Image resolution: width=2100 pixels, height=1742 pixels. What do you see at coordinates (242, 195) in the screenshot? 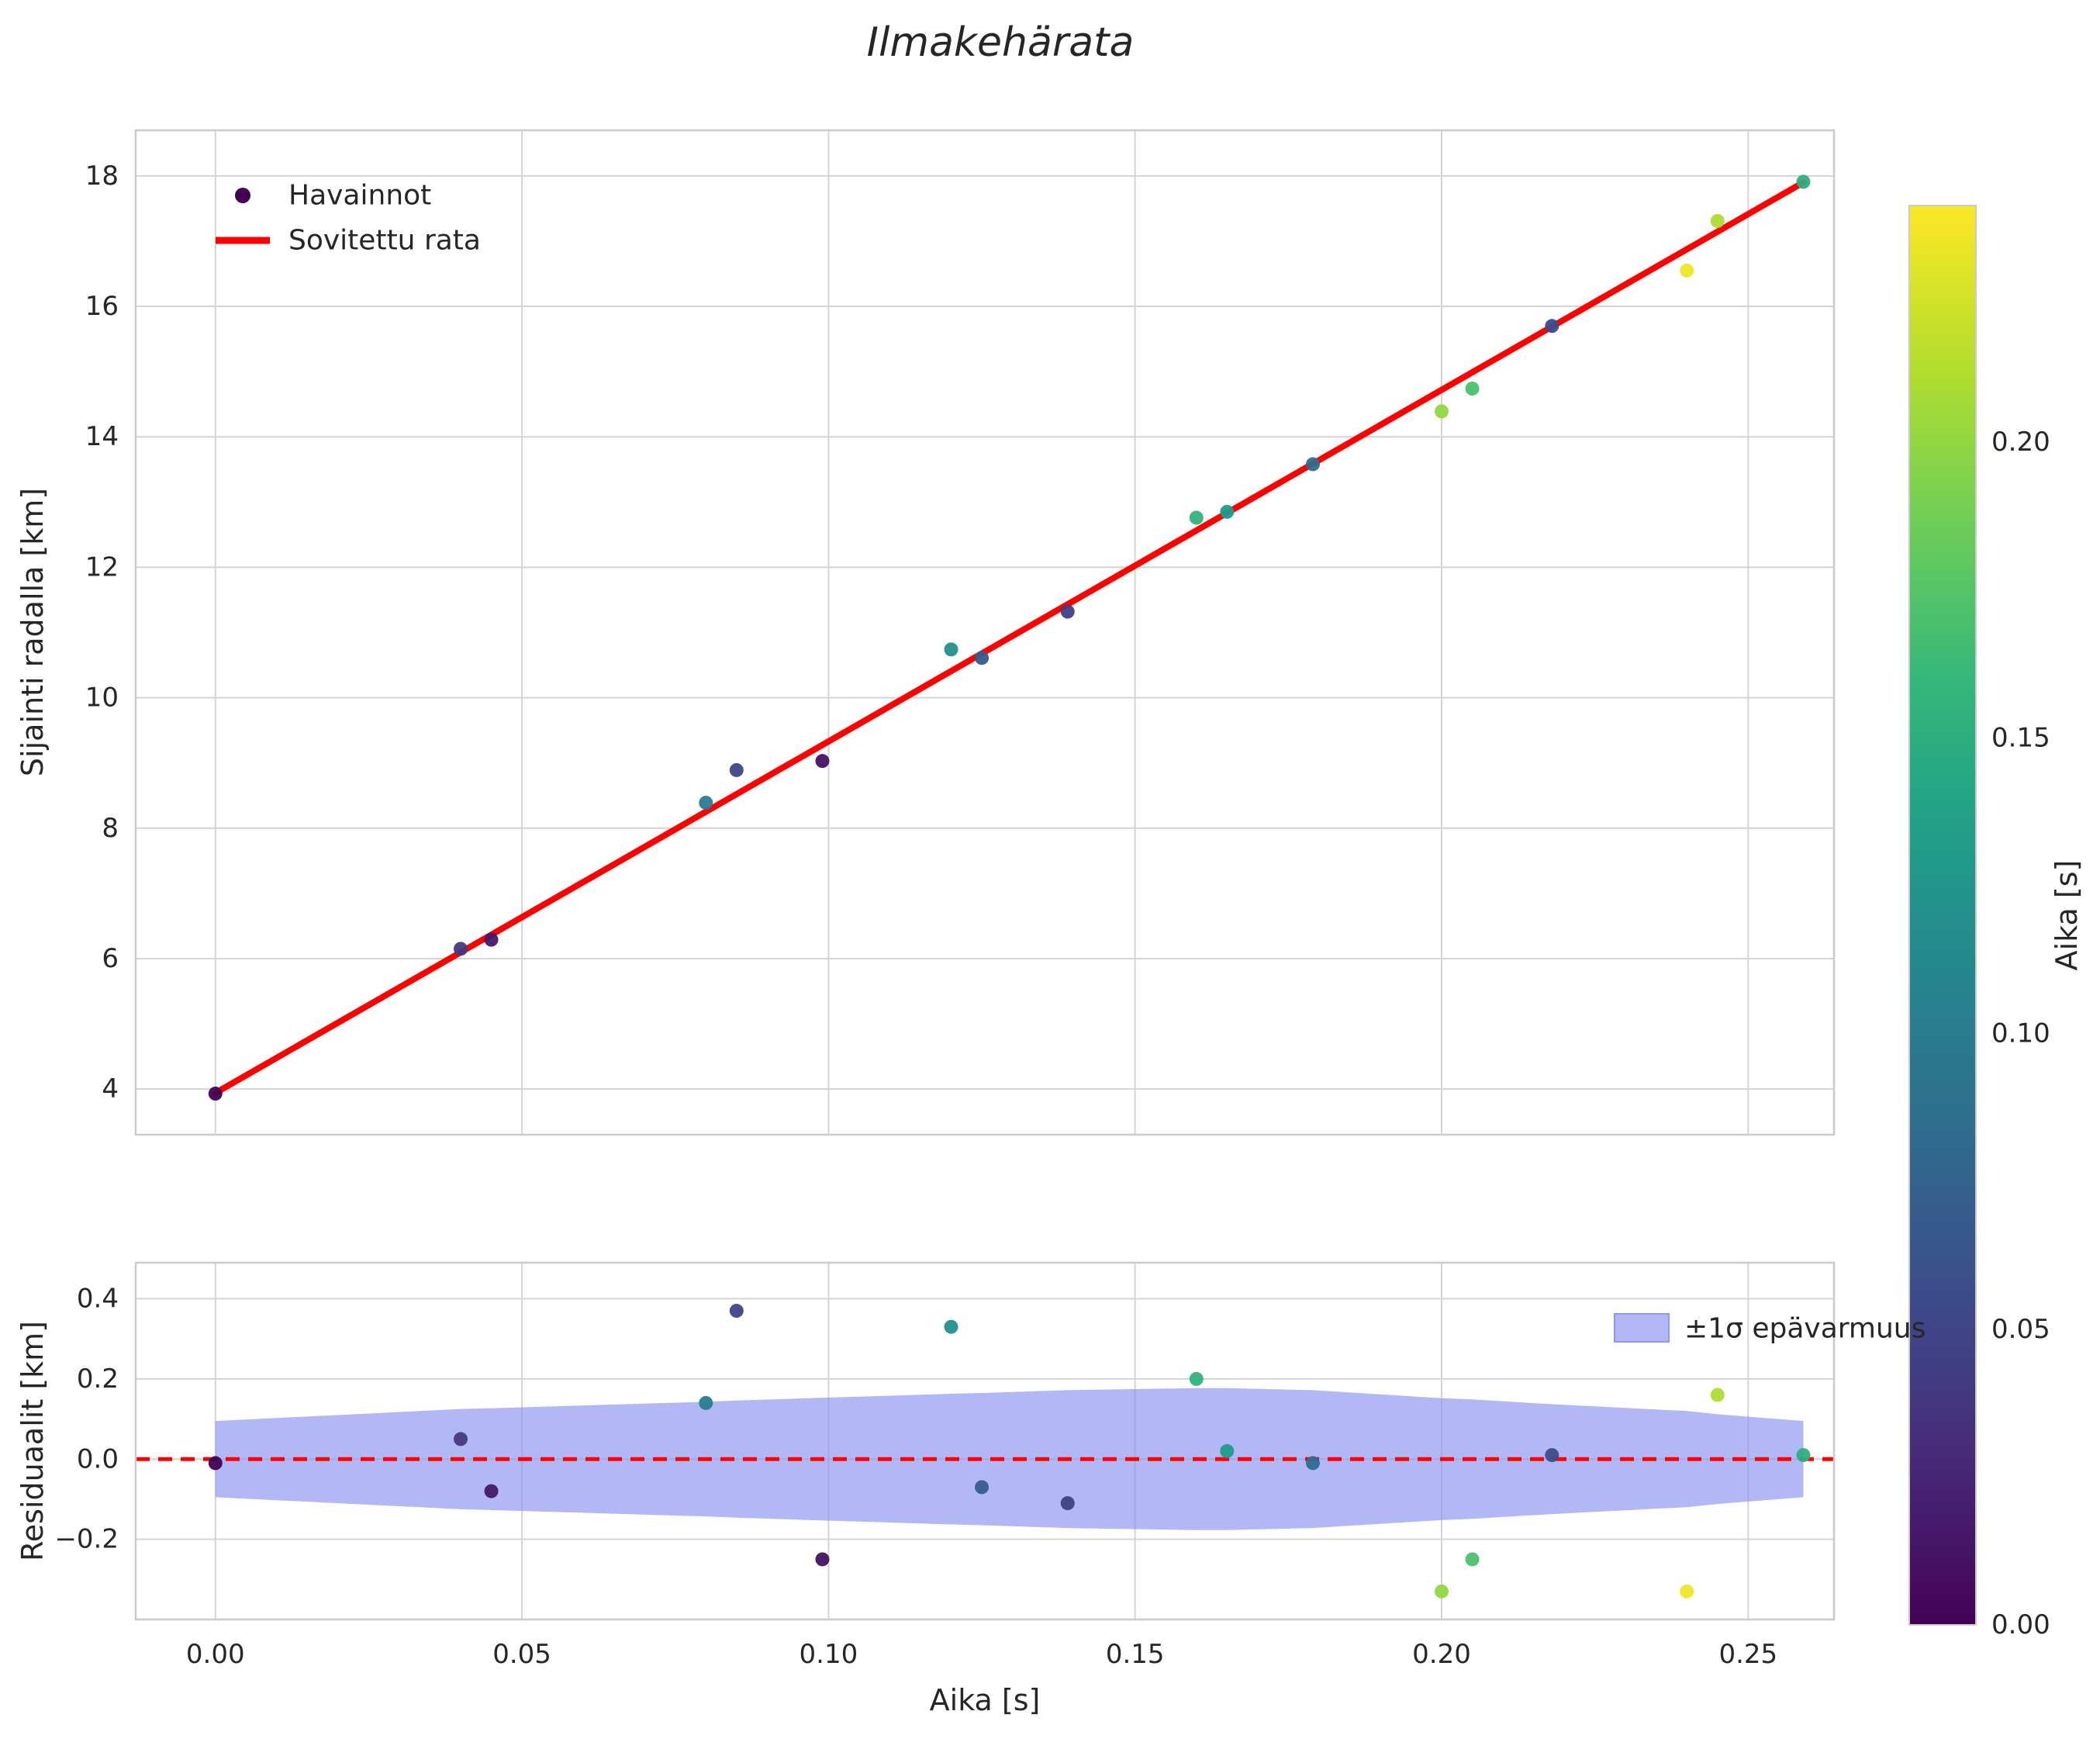
I see `legend-scatter-marker-icon` at bounding box center [242, 195].